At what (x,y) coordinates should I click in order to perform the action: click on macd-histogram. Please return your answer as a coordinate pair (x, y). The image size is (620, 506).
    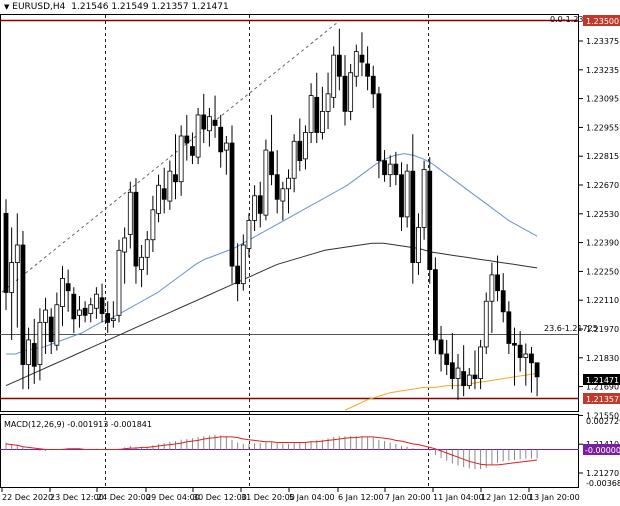
    Looking at the image, I should click on (271, 452).